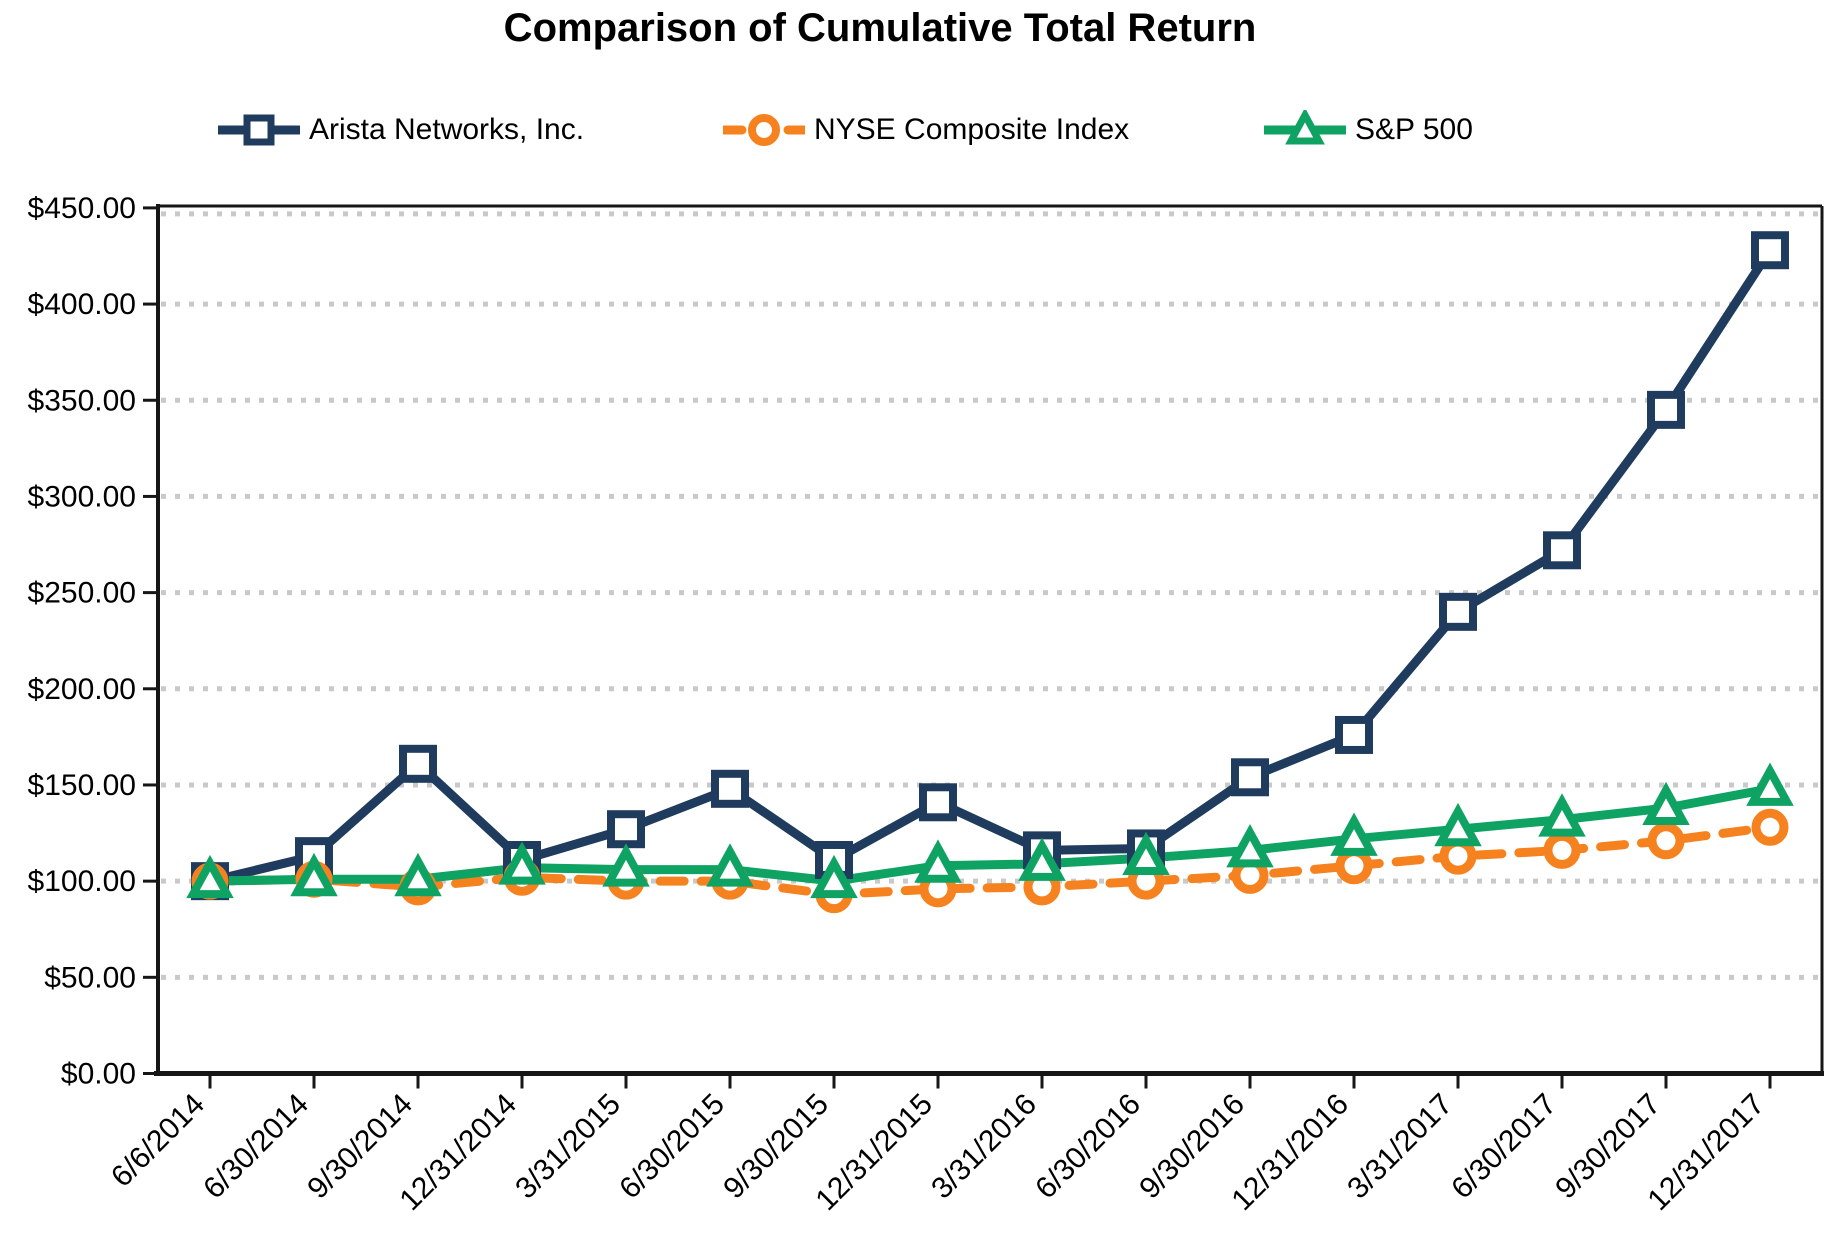 Image resolution: width=1832 pixels, height=1246 pixels. What do you see at coordinates (158, 1141) in the screenshot?
I see `x-axis-label-0: 6/6/2014` at bounding box center [158, 1141].